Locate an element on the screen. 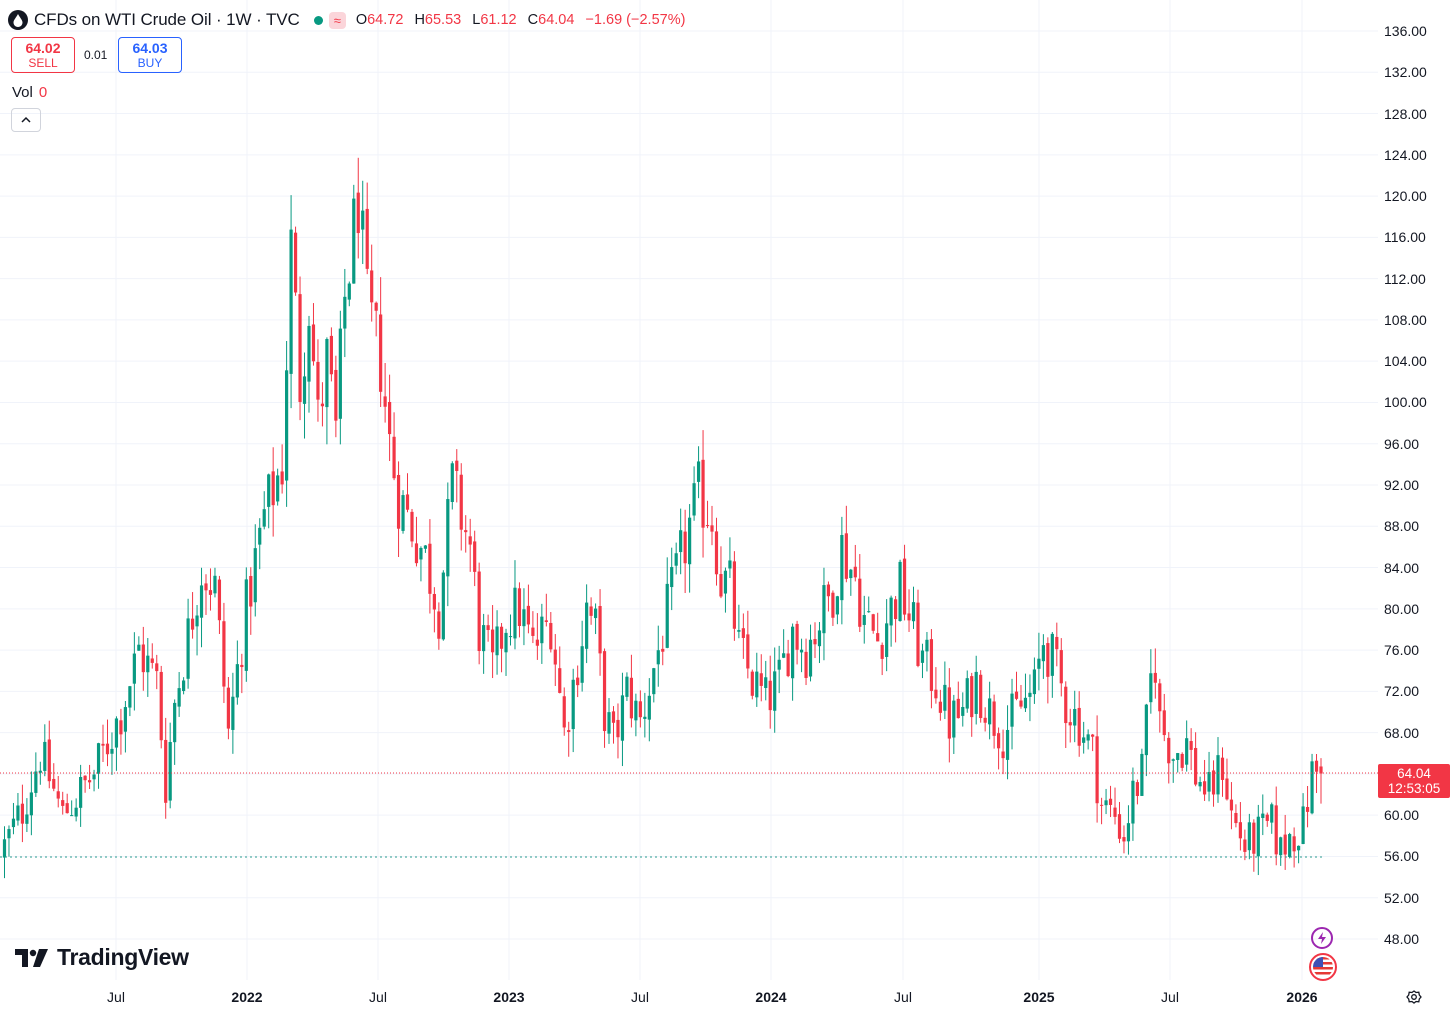  sell-button: 64.02 SELL is located at coordinates (43, 55).